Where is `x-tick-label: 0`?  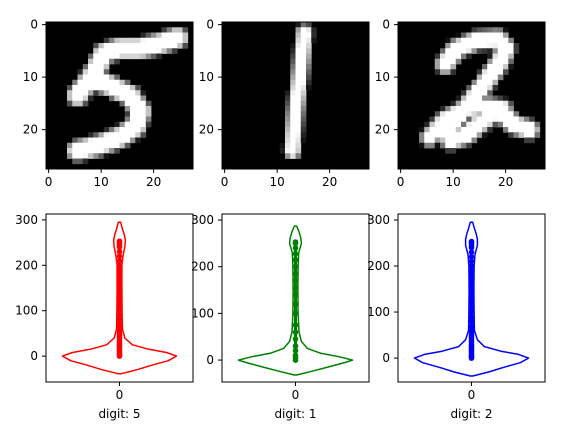 x-tick-label: 0 is located at coordinates (401, 182).